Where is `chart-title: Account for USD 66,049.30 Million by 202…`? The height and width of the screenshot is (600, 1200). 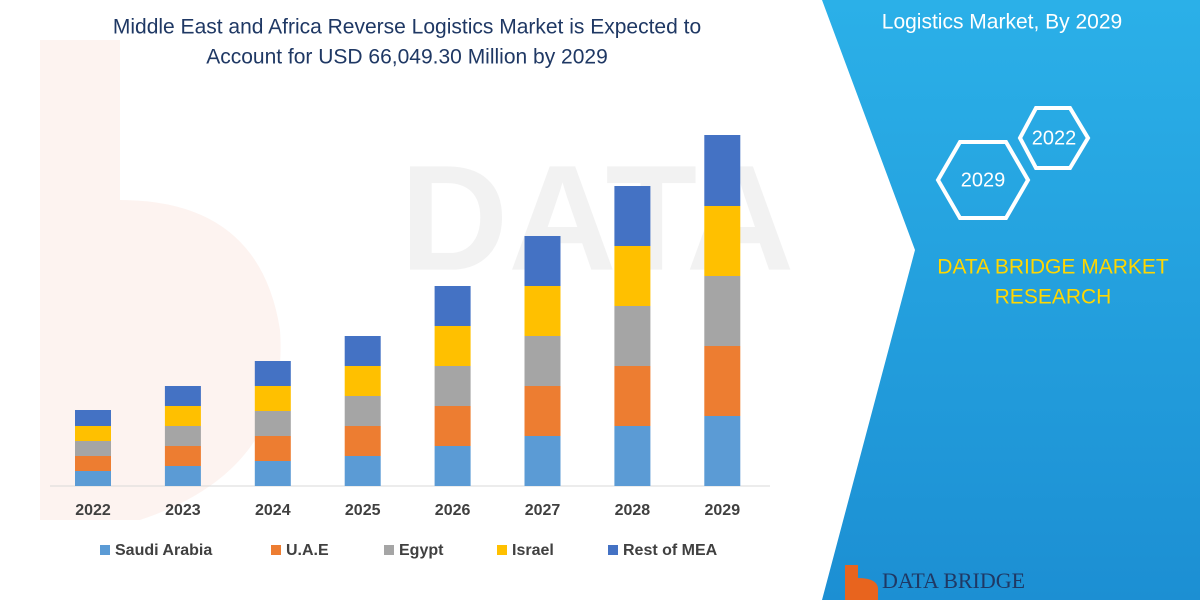 chart-title: Account for USD 66,049.30 Million by 202… is located at coordinates (407, 57).